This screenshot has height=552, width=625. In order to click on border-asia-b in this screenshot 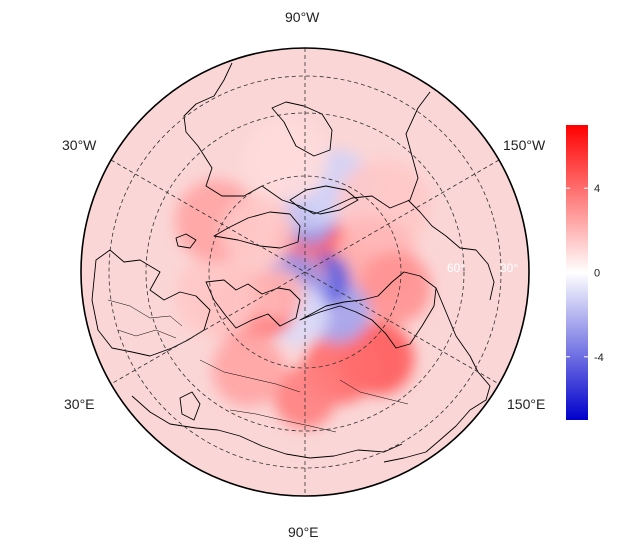, I will do `click(283, 421)`.